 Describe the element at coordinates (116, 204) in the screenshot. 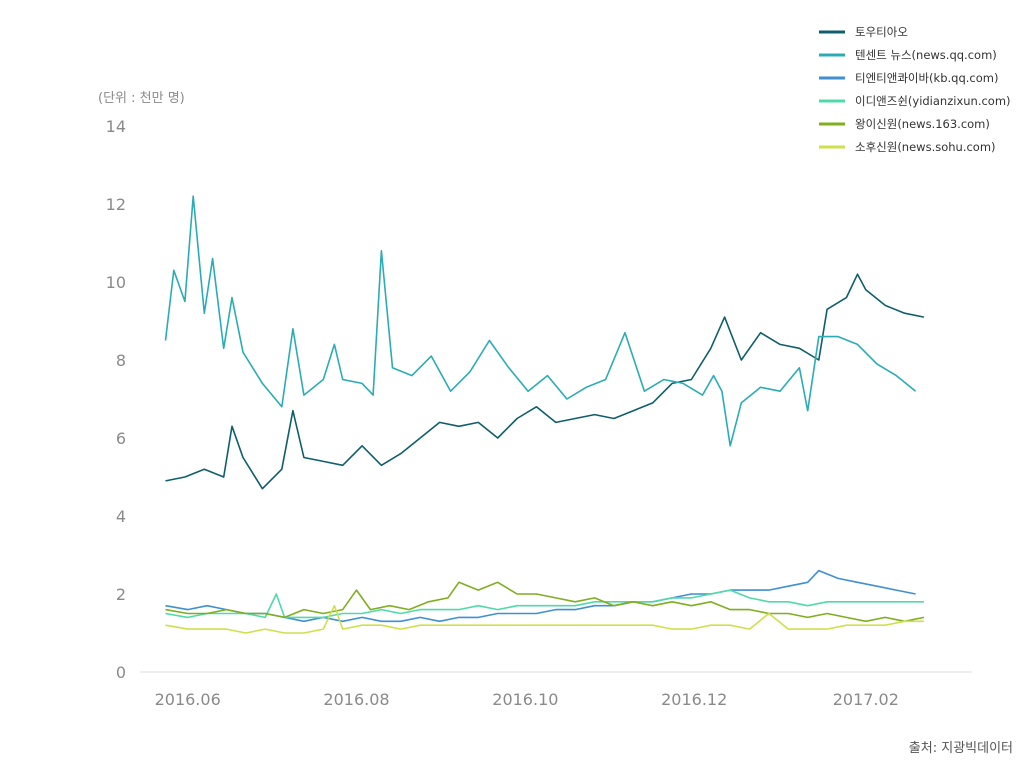

I see `y-tick-label: 12` at that location.